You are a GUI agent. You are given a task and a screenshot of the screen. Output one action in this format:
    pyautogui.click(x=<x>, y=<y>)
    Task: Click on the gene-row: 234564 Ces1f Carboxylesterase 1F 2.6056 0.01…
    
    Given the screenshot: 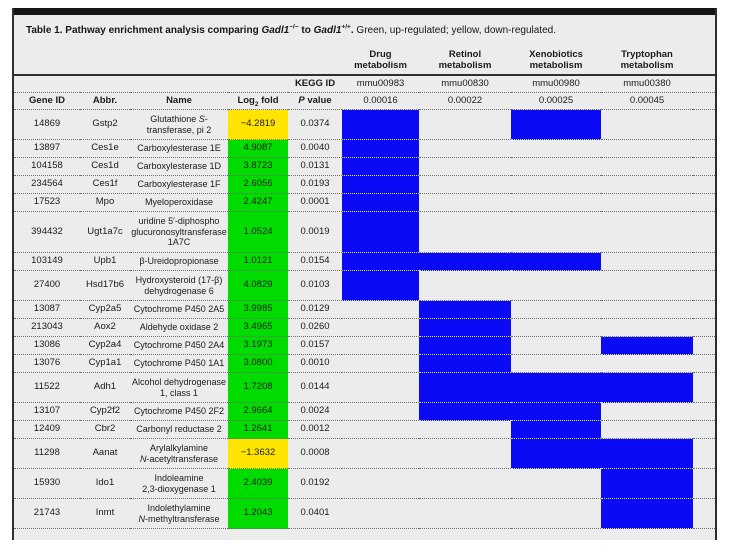 What is the action you would take?
    pyautogui.click(x=364, y=184)
    